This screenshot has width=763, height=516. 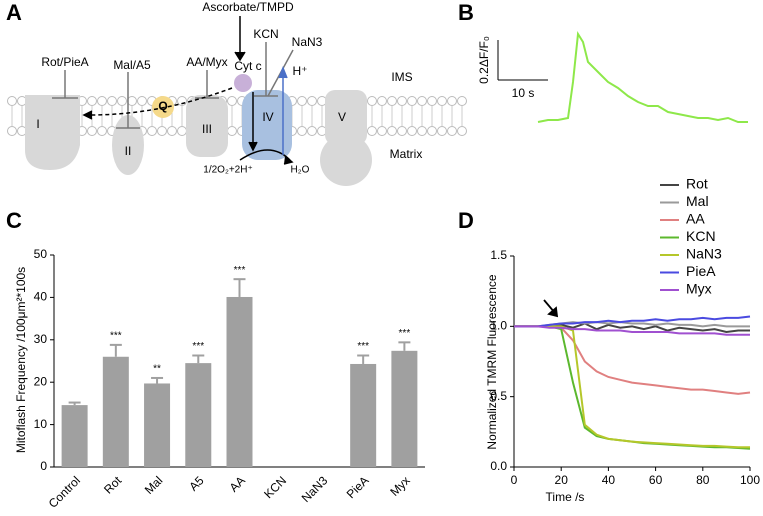 I want to click on x-tick-label: PieA, so click(x=358, y=487).